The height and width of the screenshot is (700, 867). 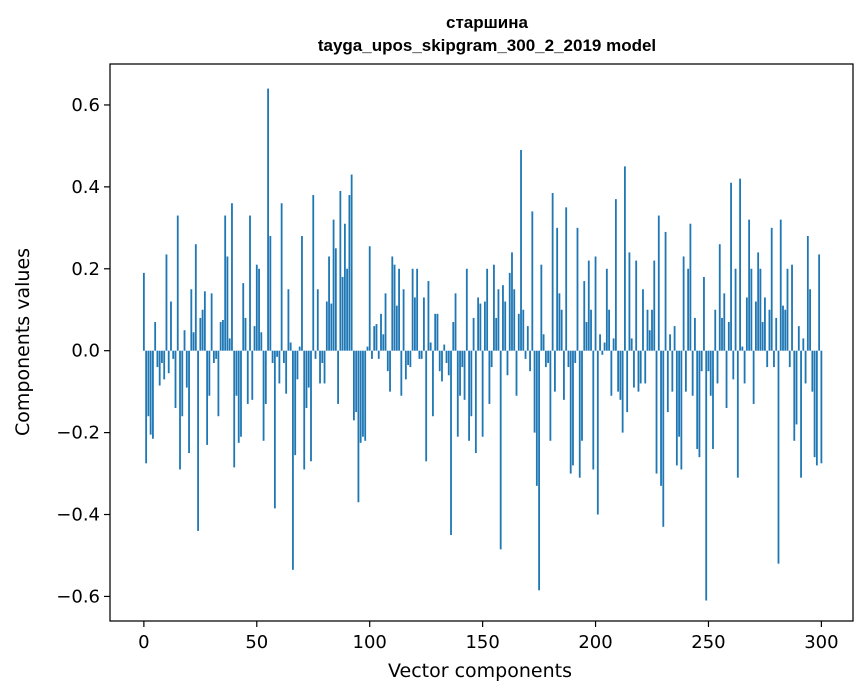 I want to click on x-tick-label: 250, so click(x=708, y=642).